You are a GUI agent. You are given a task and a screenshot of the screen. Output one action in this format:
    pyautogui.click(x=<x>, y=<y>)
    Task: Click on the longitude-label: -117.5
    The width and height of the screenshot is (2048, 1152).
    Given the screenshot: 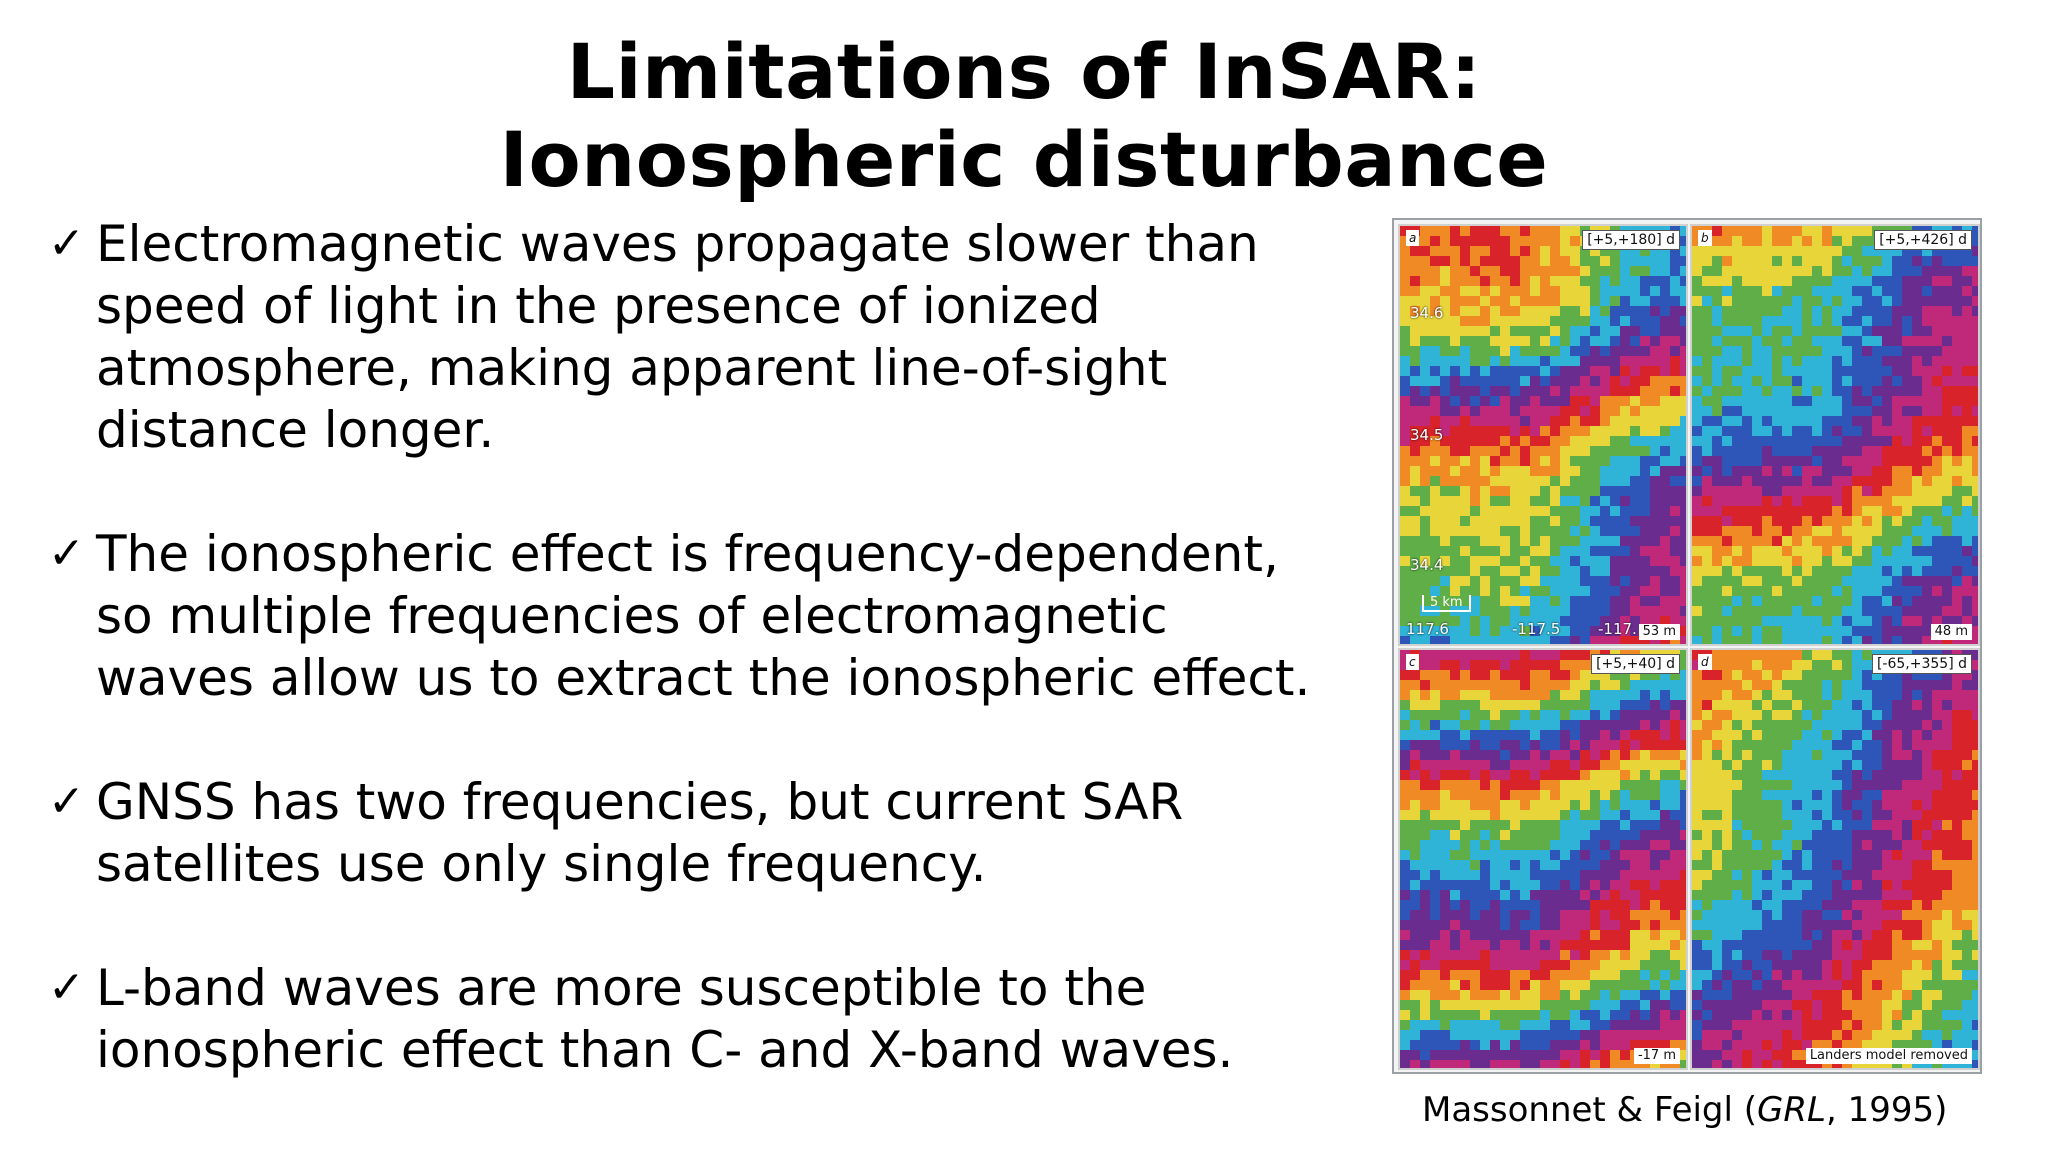 What is the action you would take?
    pyautogui.click(x=1536, y=629)
    